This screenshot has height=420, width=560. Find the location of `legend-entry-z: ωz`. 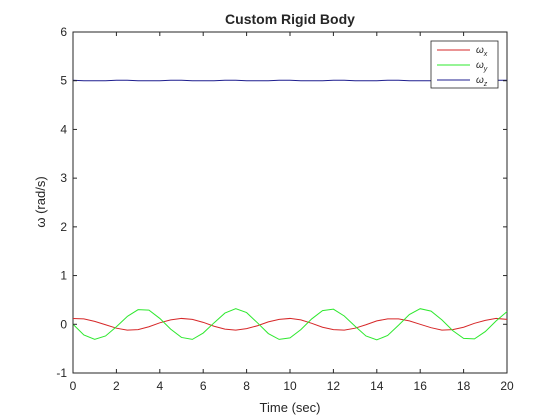

legend-entry-z: ωz is located at coordinates (482, 81).